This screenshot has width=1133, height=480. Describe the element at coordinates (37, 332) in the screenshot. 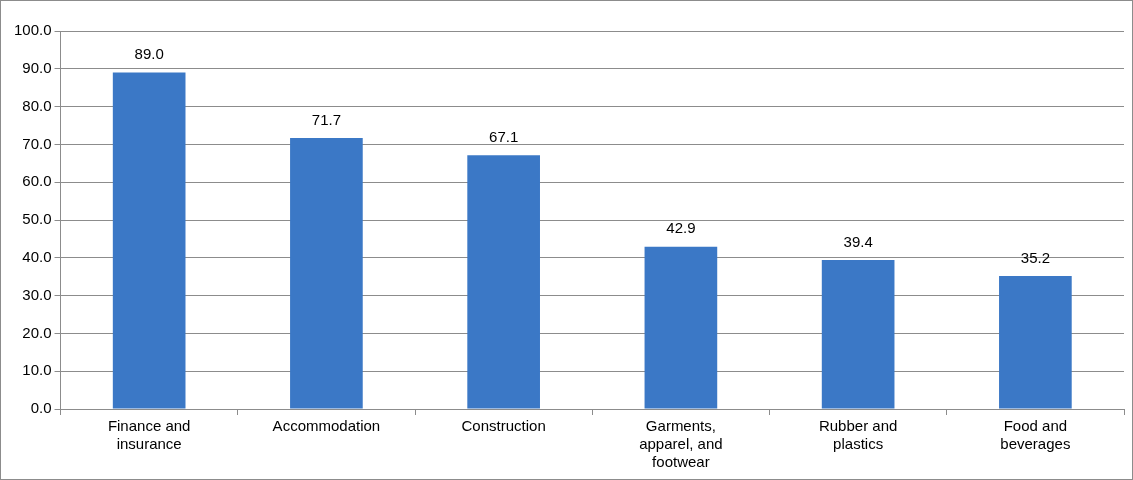

I see `y-tick-label: 20.0` at that location.